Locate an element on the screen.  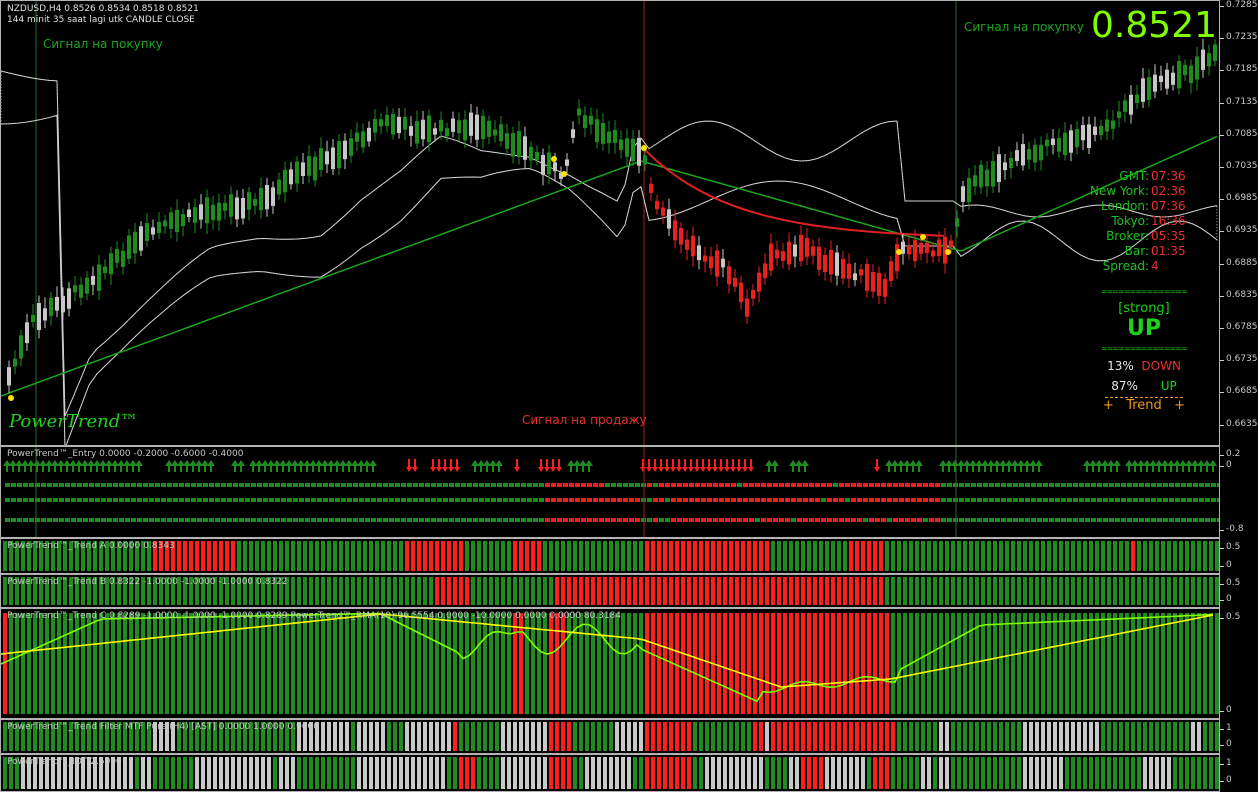
price-axis-tick: 0.6935 is located at coordinates (1239, 230).